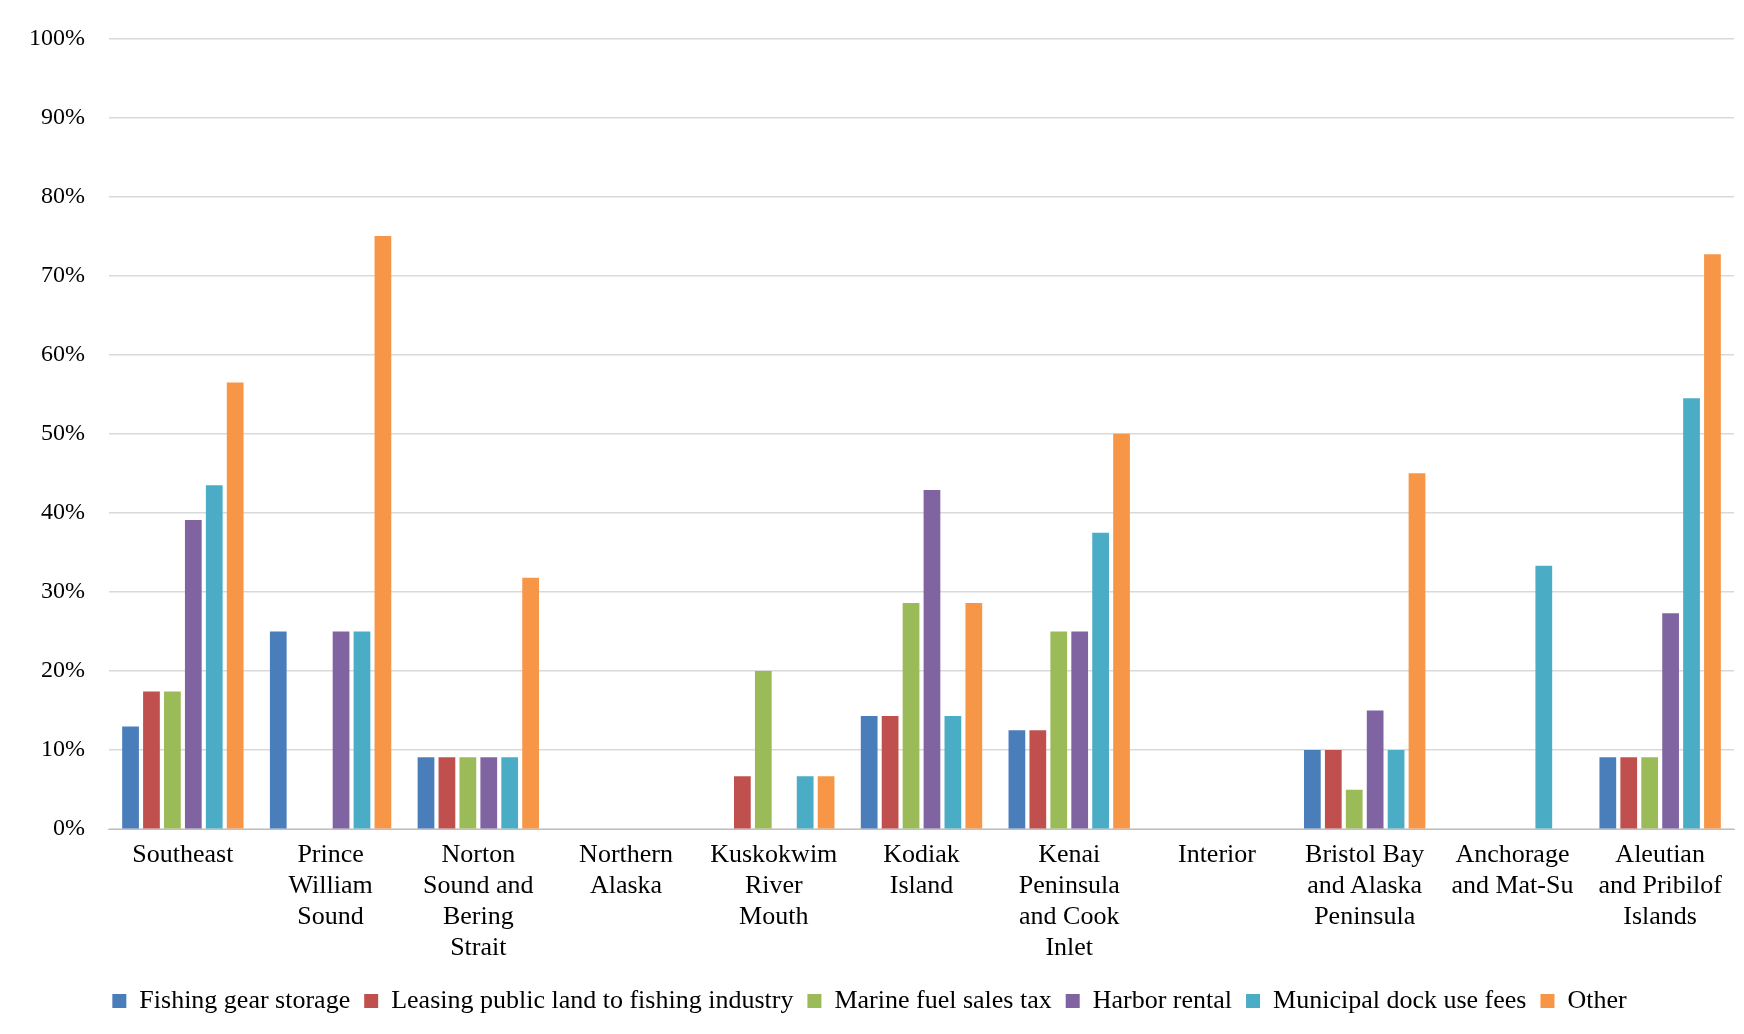 The width and height of the screenshot is (1744, 1034). Describe the element at coordinates (62, 273) in the screenshot. I see `y-tick-label: 70%` at that location.